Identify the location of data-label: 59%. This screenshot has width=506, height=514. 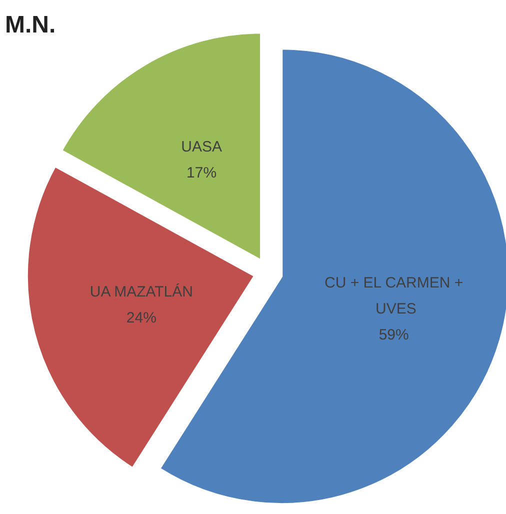
(393, 335).